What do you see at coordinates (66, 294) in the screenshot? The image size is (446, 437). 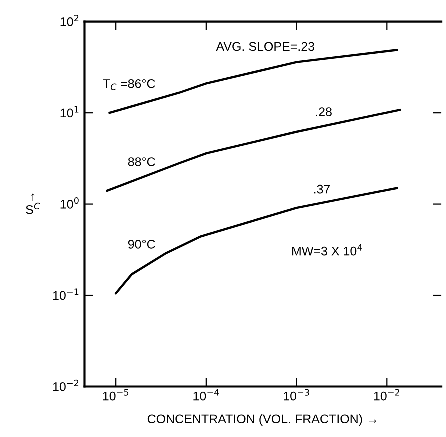 I see `y-tick-label: 10$^{−1}$` at bounding box center [66, 294].